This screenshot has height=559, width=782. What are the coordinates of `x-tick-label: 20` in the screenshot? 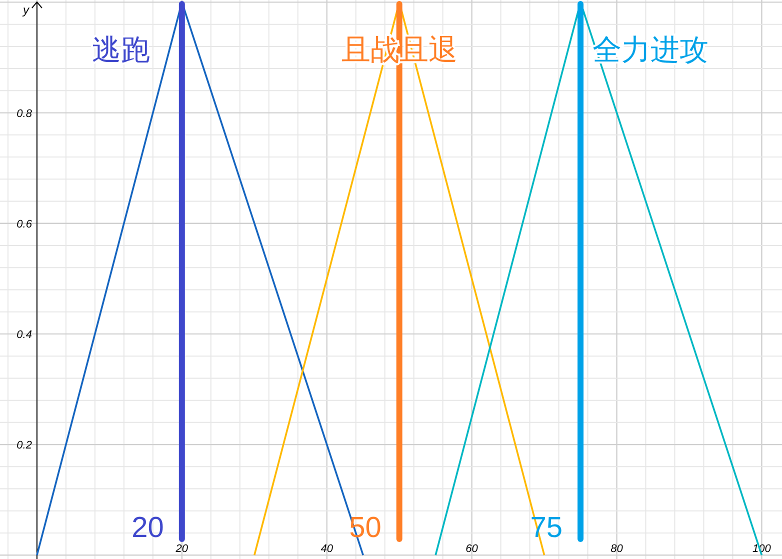 It's located at (181, 549).